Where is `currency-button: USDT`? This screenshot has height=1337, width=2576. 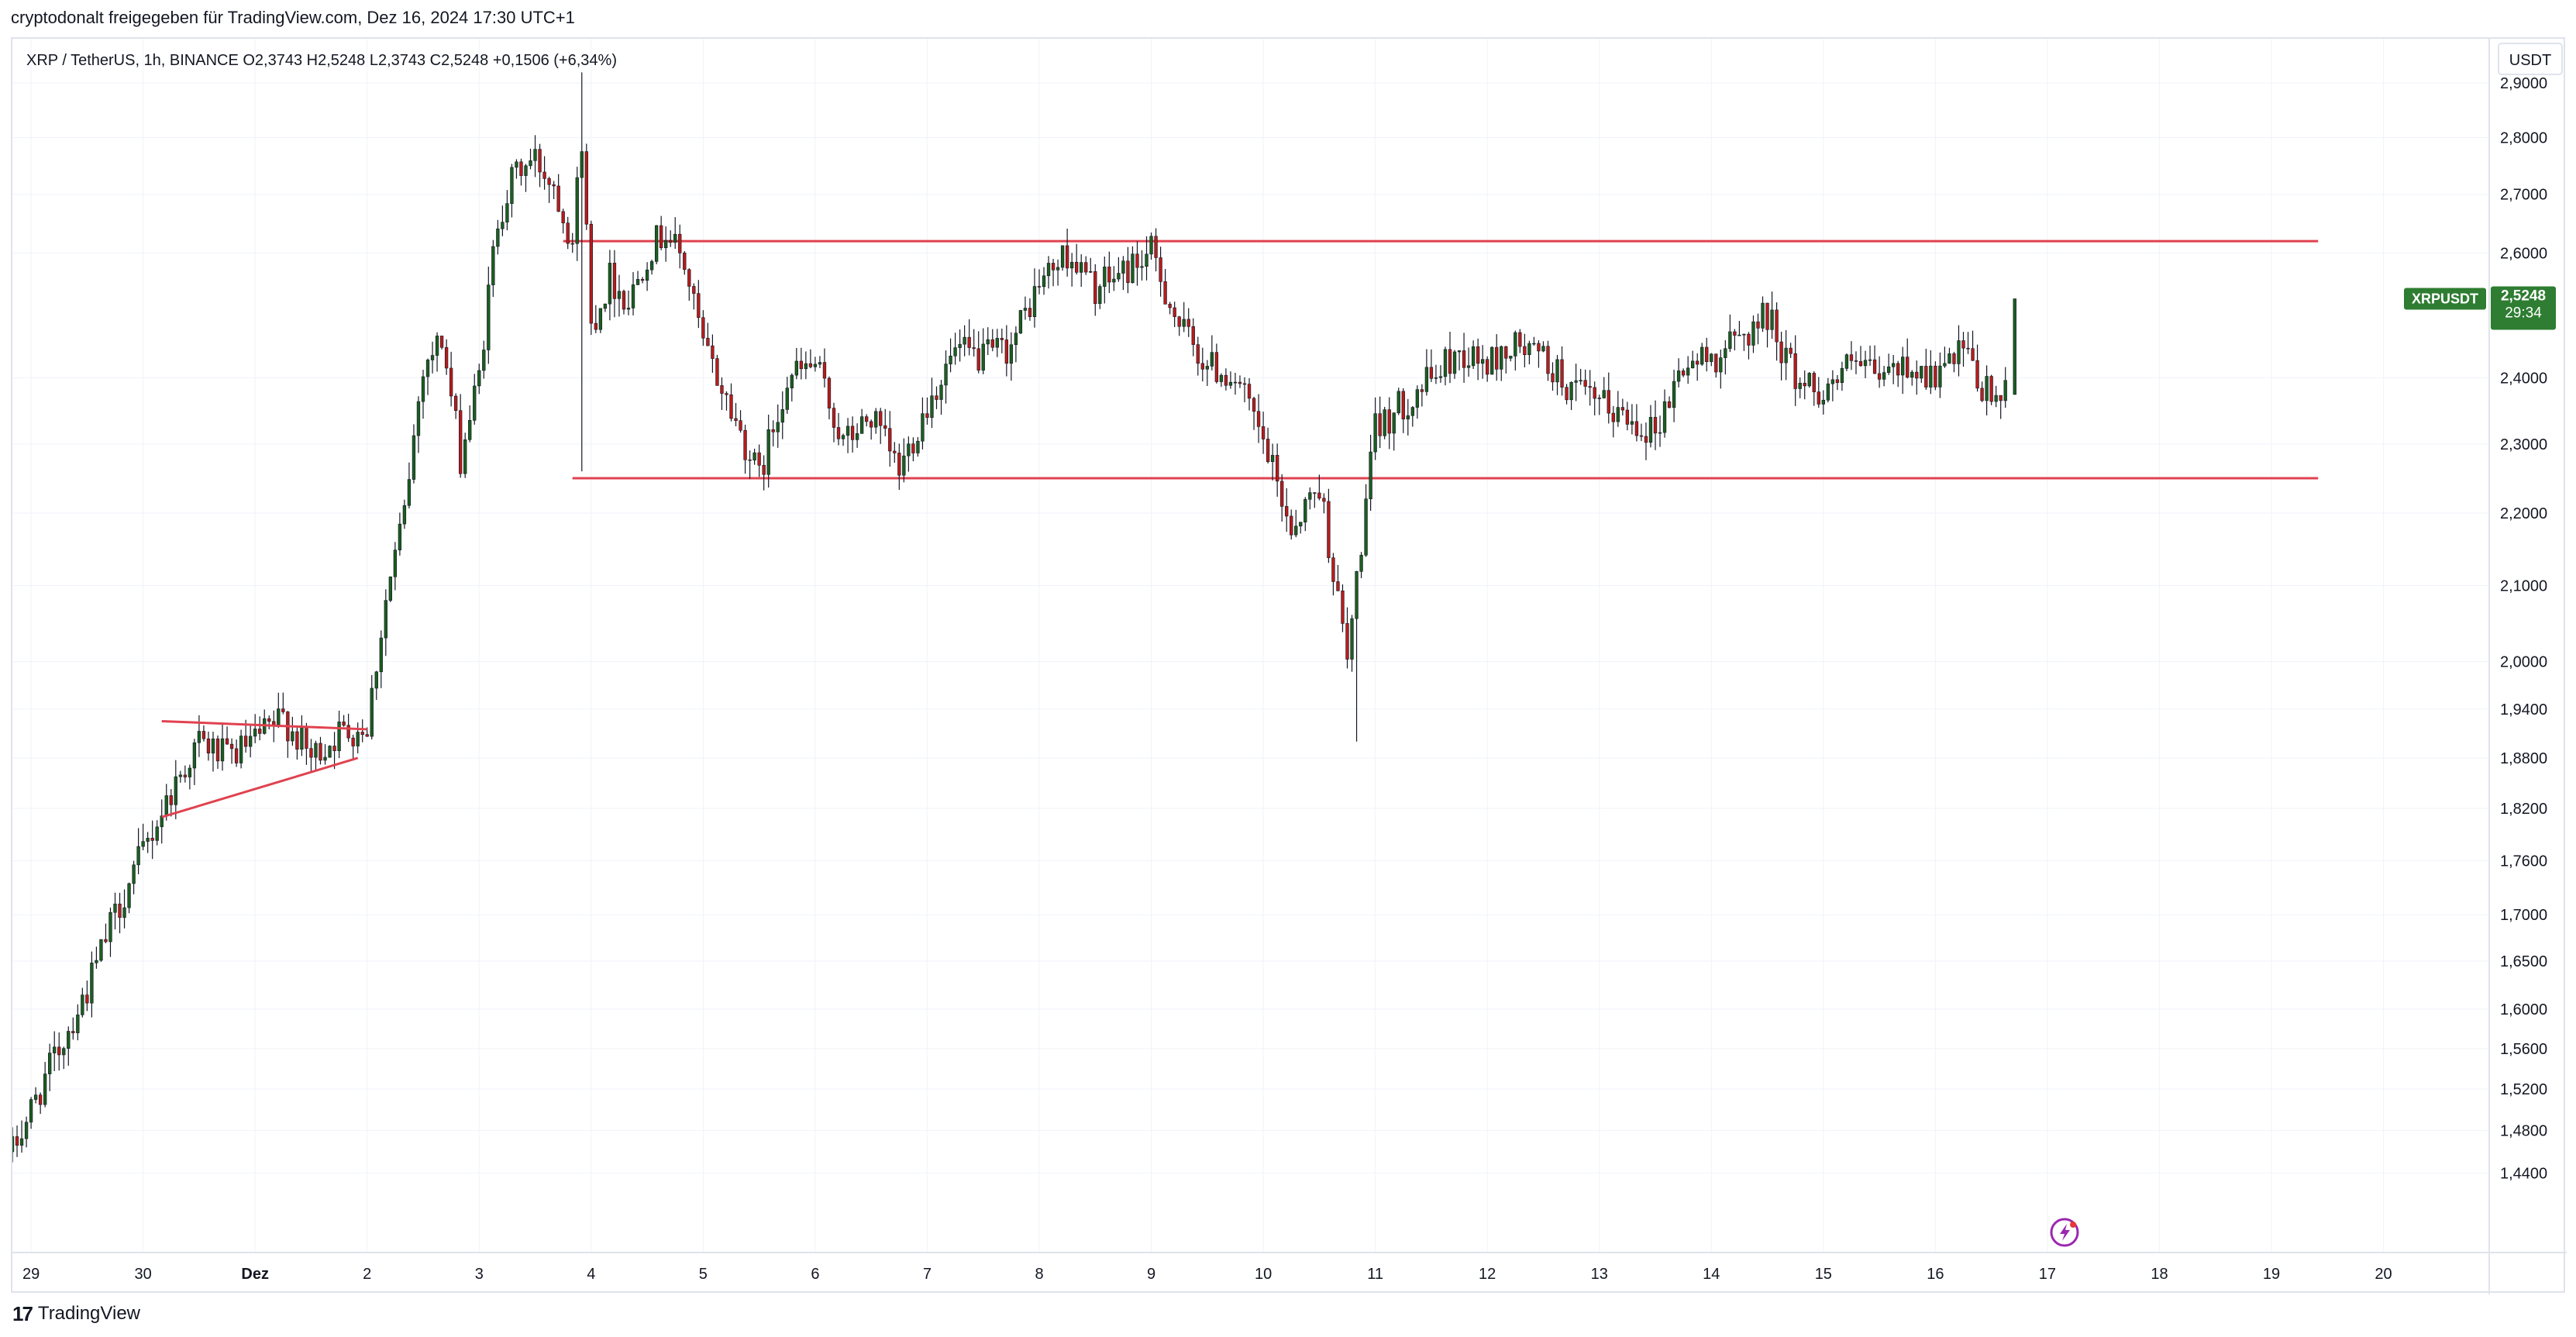
currency-button: USDT is located at coordinates (2530, 59).